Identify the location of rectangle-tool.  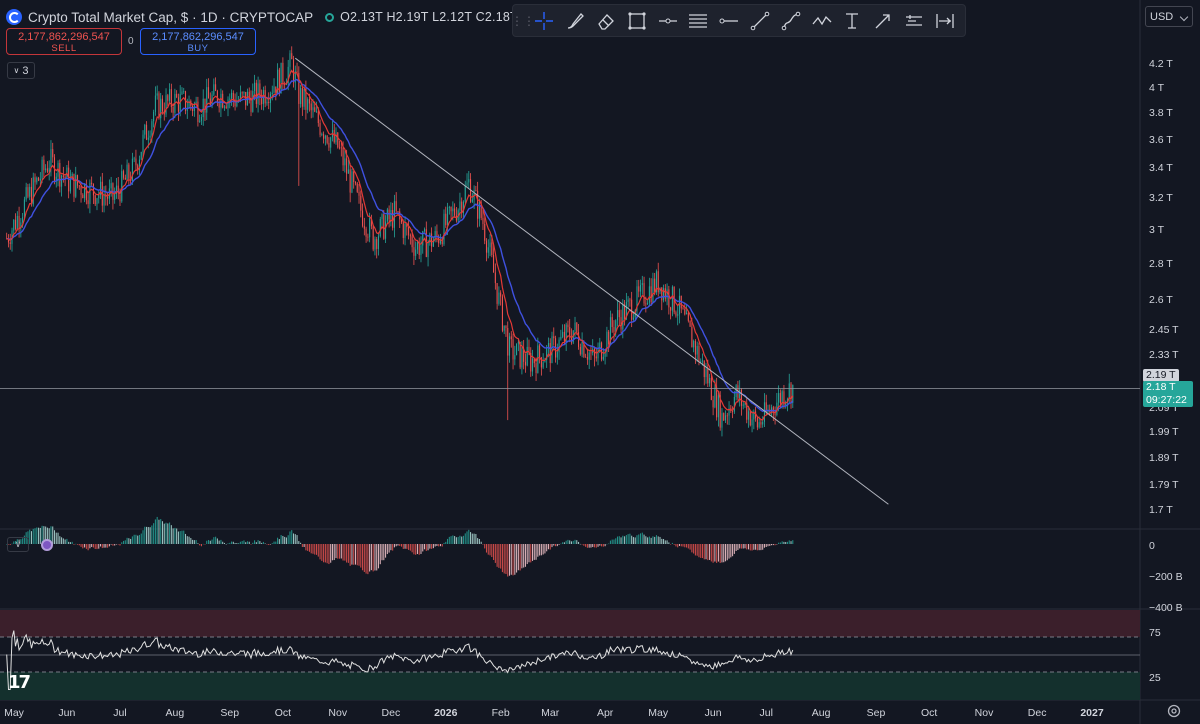
(636, 21).